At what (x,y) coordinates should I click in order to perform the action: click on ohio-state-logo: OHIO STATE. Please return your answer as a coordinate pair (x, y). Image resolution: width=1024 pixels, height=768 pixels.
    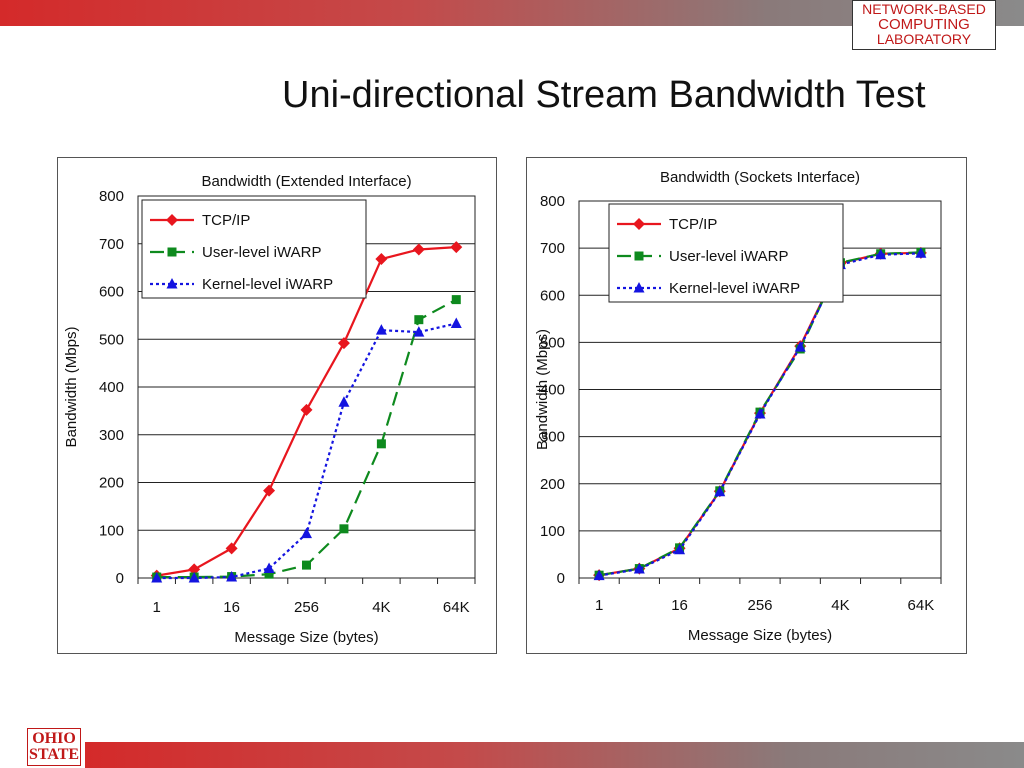
    Looking at the image, I should click on (54, 747).